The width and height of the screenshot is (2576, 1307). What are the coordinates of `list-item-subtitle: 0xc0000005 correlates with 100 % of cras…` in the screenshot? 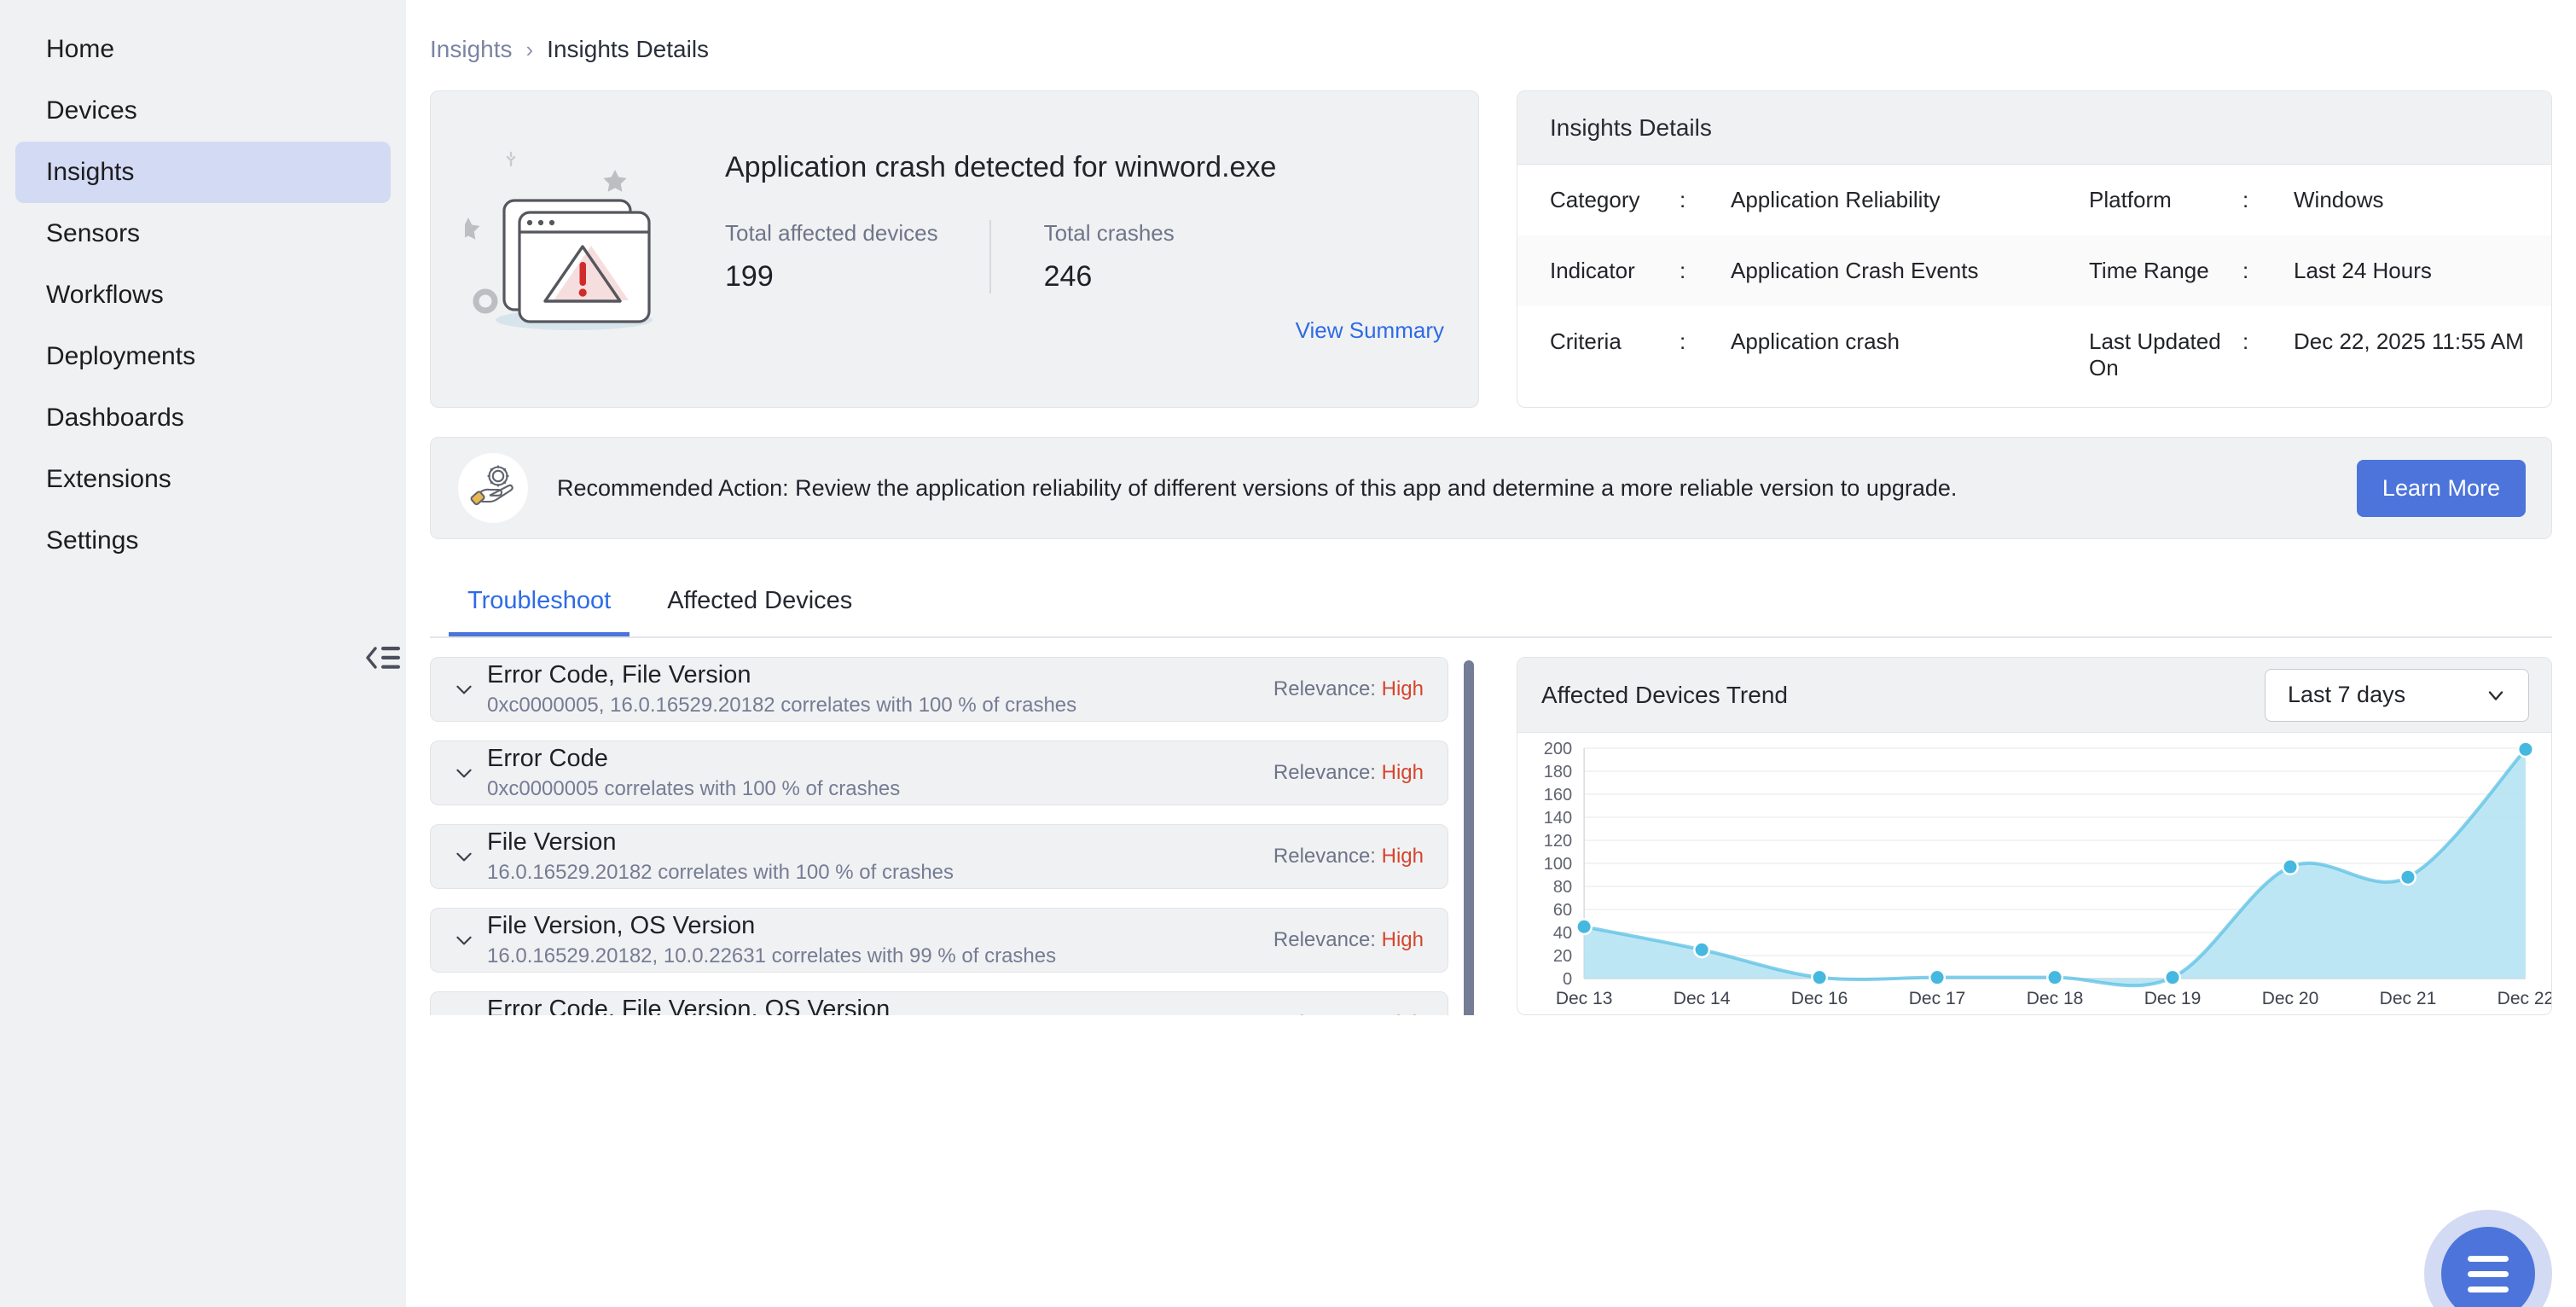 It's located at (694, 788).